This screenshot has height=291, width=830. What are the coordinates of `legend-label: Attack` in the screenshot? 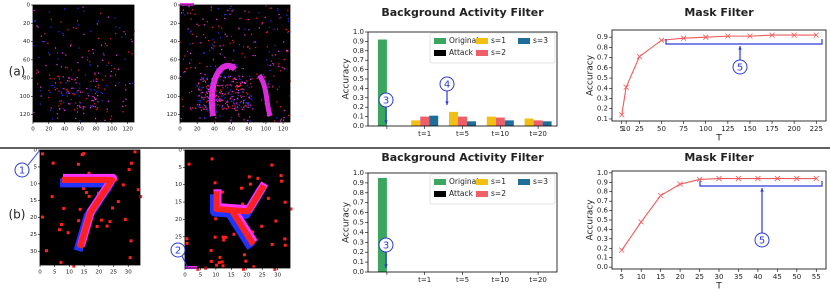 It's located at (461, 52).